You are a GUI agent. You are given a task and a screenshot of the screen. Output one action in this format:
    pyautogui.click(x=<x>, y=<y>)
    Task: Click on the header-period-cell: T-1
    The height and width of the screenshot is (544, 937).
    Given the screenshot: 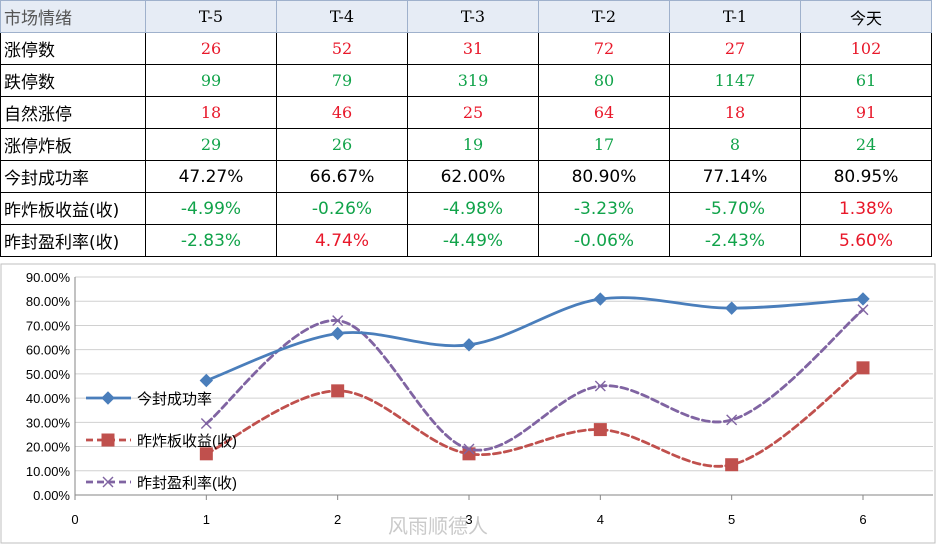 What is the action you would take?
    pyautogui.click(x=735, y=16)
    